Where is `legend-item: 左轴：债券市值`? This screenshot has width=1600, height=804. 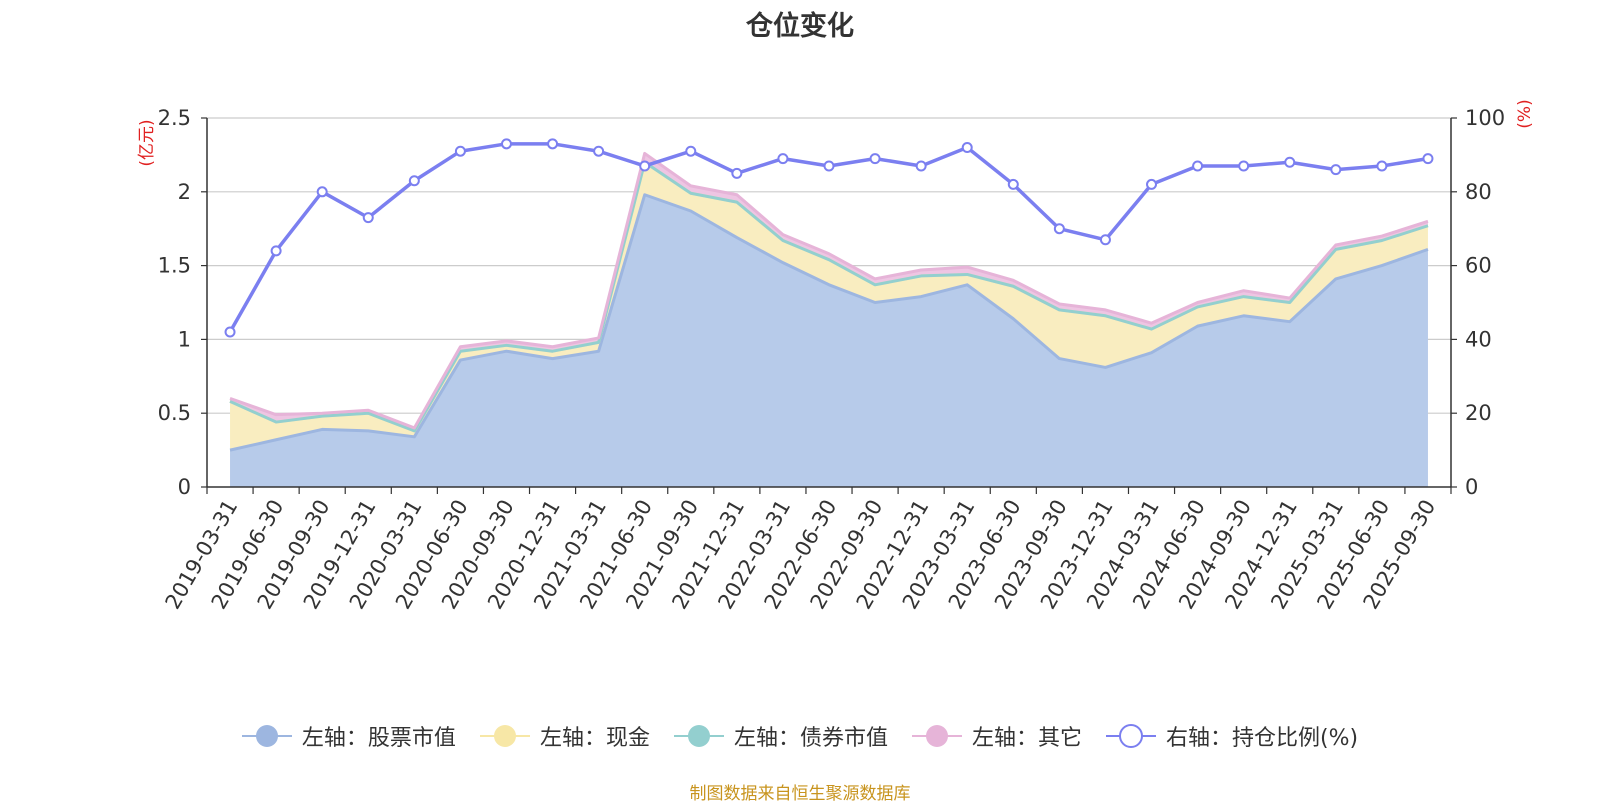 legend-item: 左轴：债券市值 is located at coordinates (780, 736).